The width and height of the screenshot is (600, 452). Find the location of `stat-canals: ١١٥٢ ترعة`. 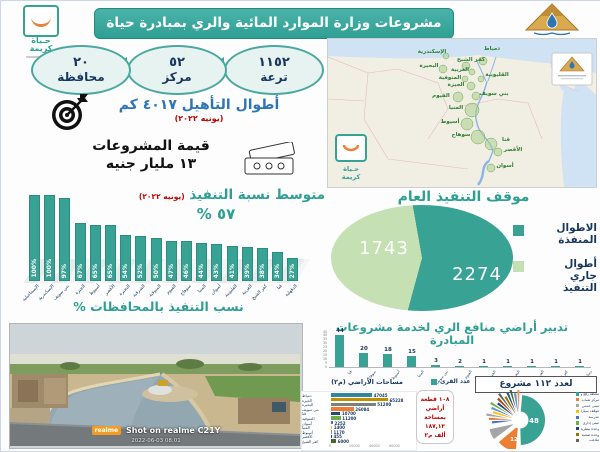

stat-canals: ١١٥٢ ترعة is located at coordinates (274, 70).